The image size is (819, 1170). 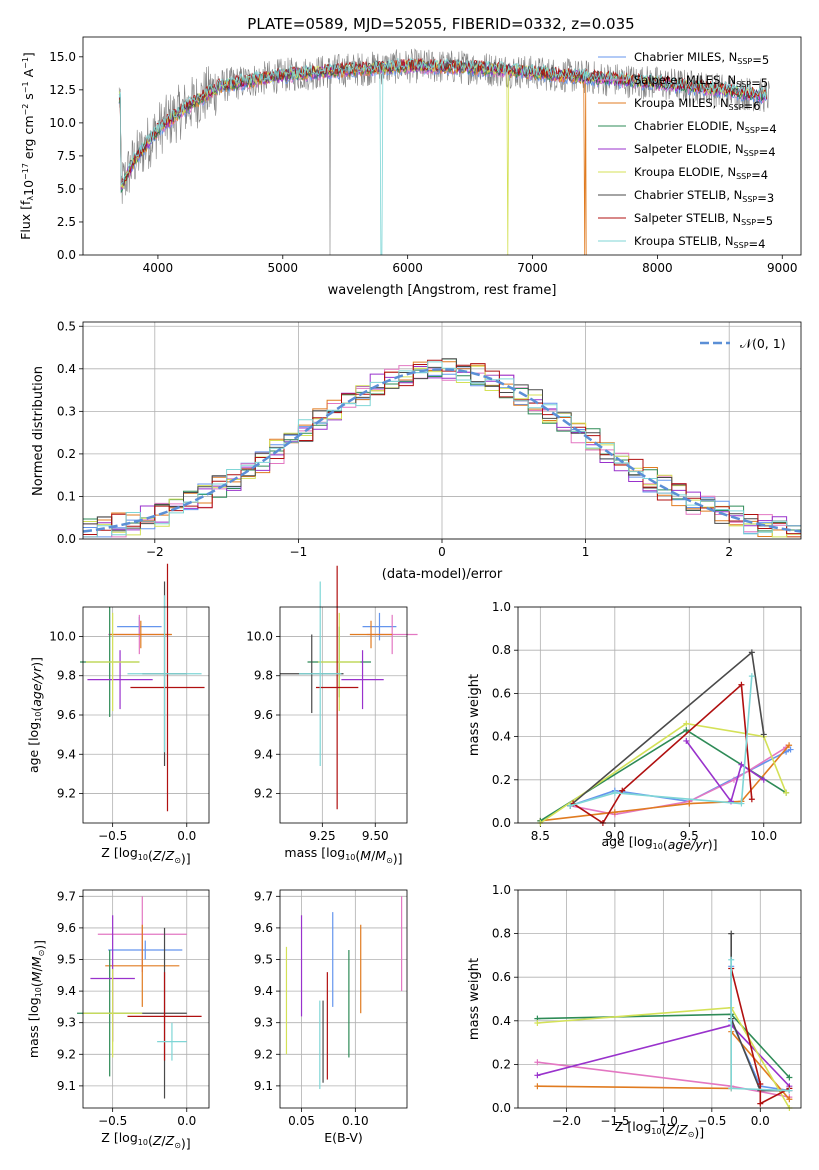 I want to click on legend-label: Chabrier STELIB, NSSP=3, so click(x=704, y=196).